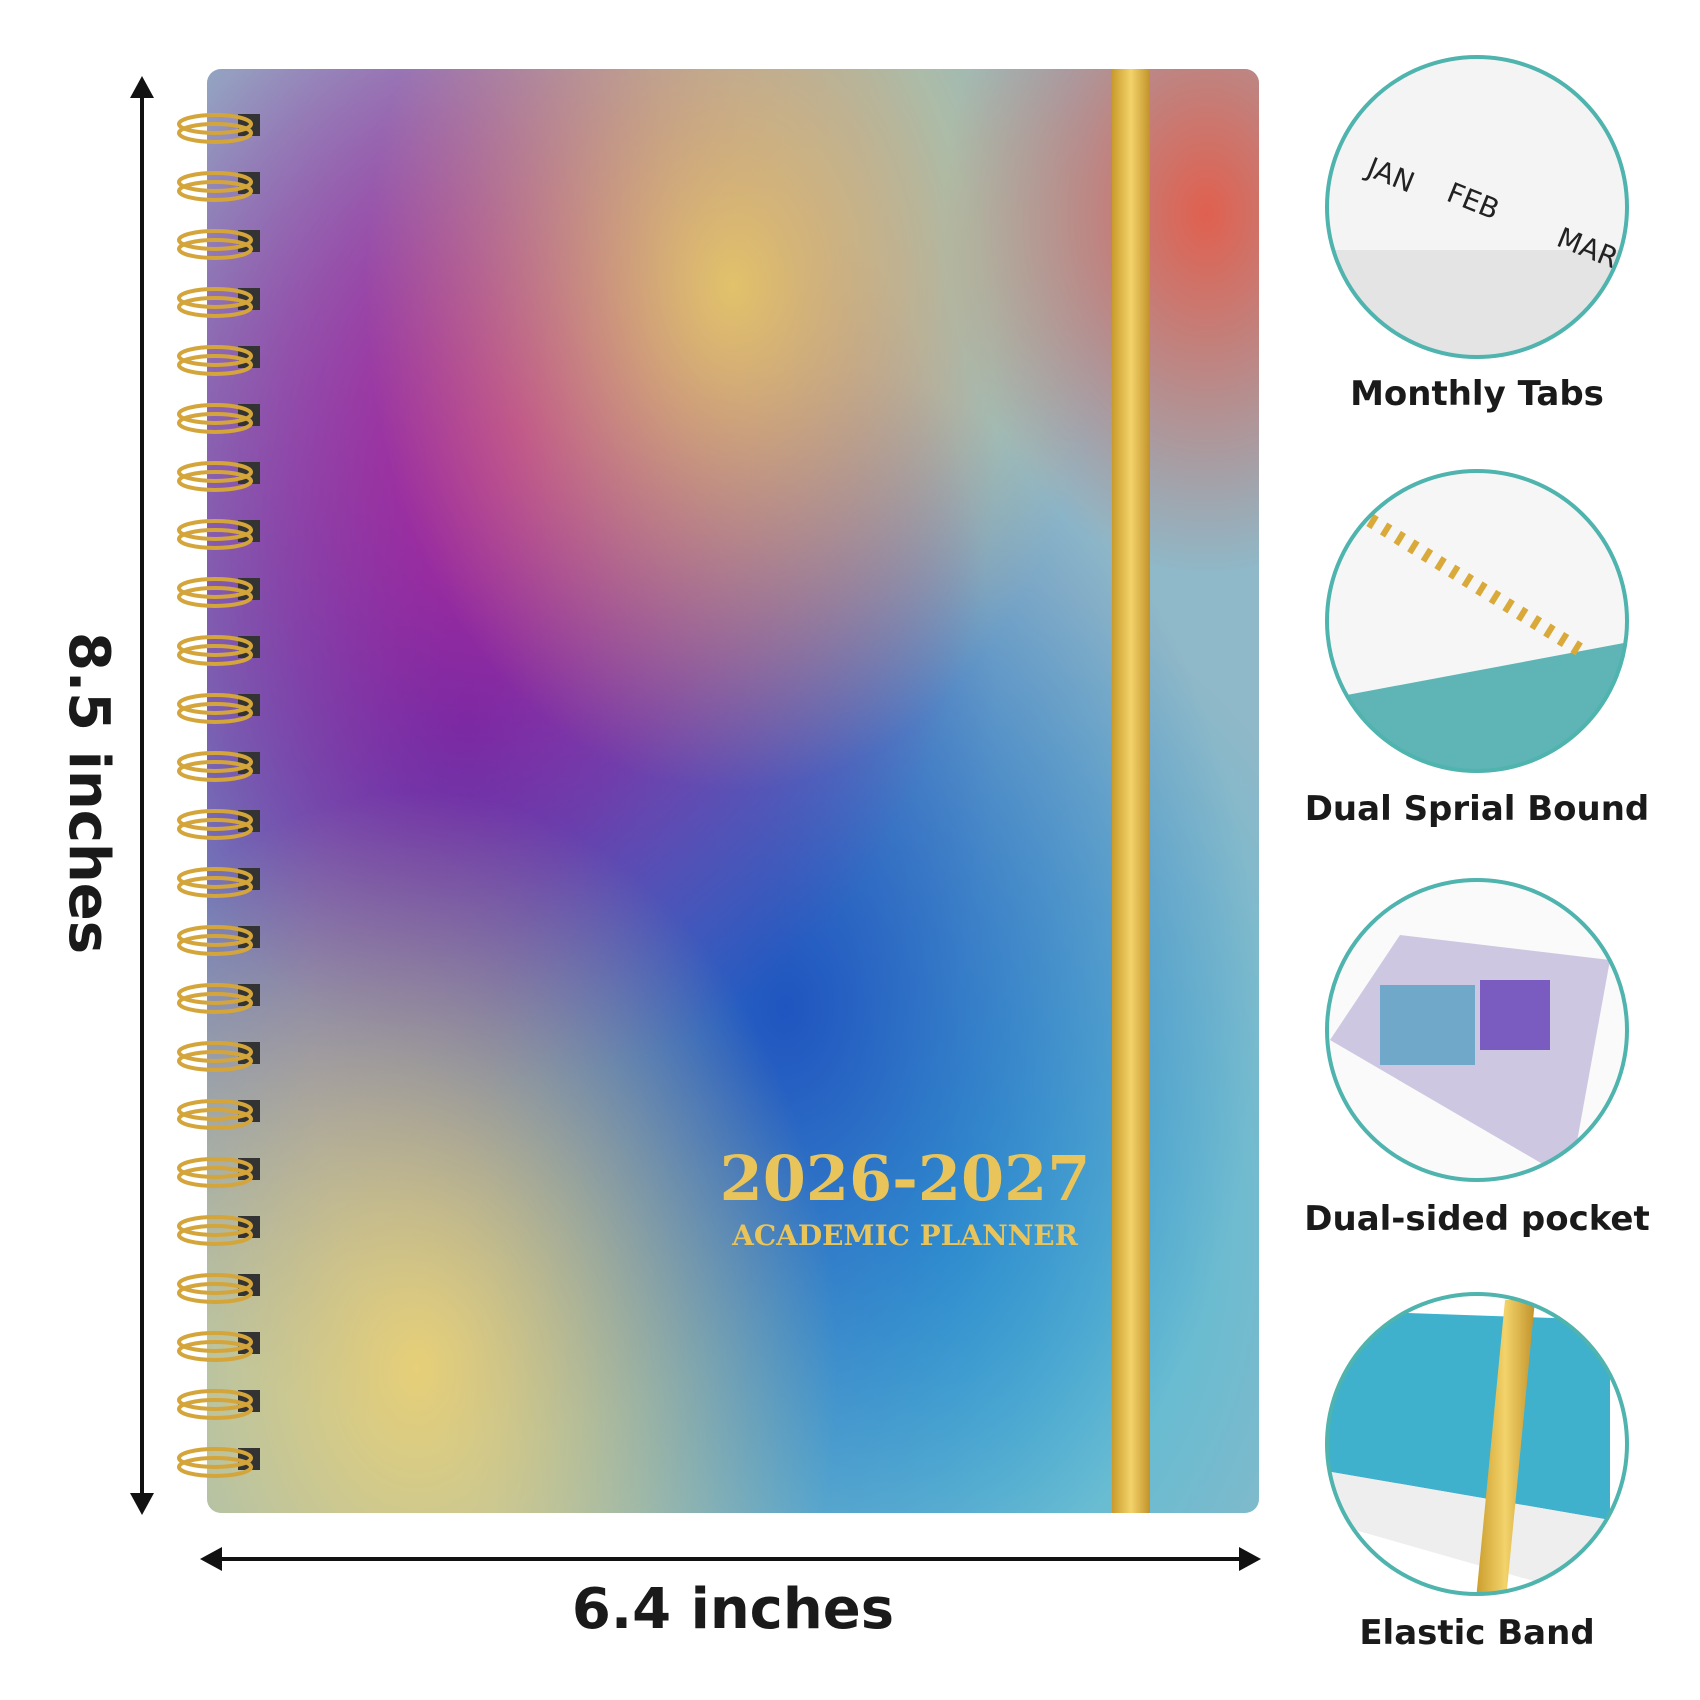 The height and width of the screenshot is (1700, 1700). Describe the element at coordinates (1477, 809) in the screenshot. I see `feature-label: Dual Sprial Bound` at that location.